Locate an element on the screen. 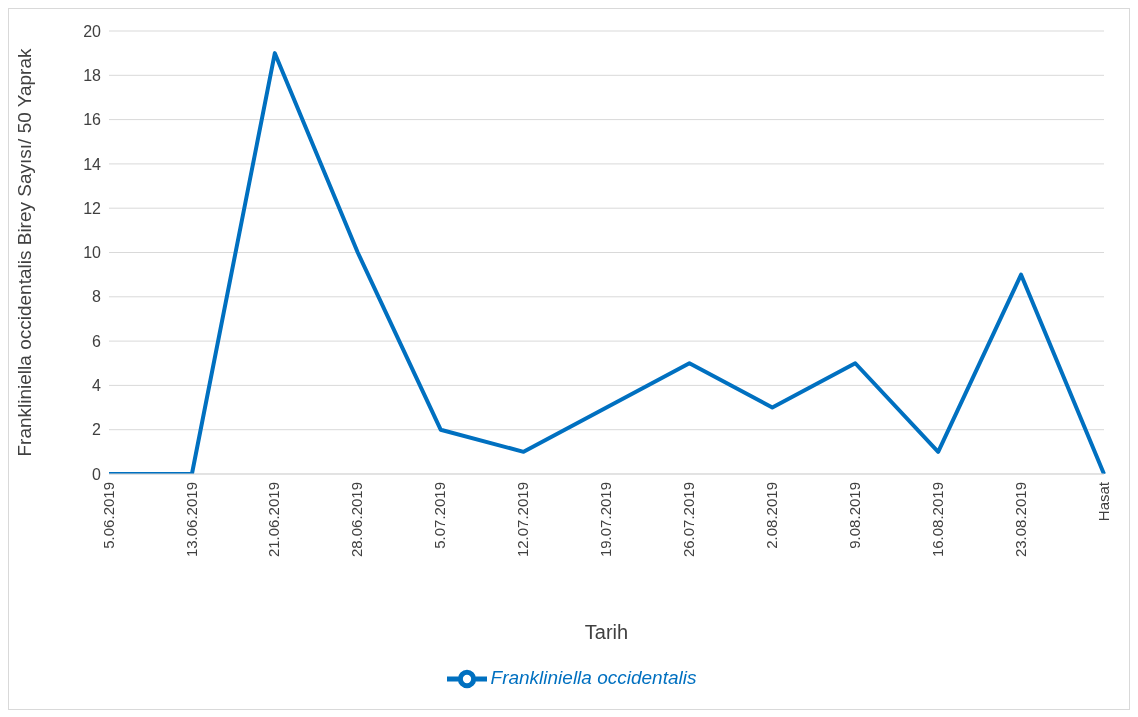 The image size is (1138, 717). x-tick-label: 28.06.2019 is located at coordinates (357, 520).